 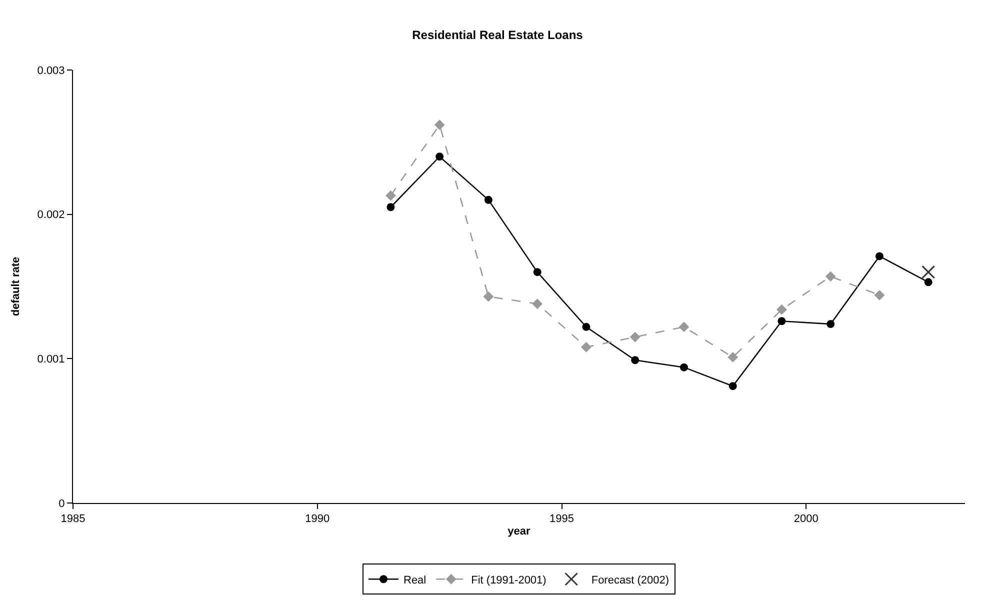 I want to click on x-tick-label: 2000, so click(x=806, y=519).